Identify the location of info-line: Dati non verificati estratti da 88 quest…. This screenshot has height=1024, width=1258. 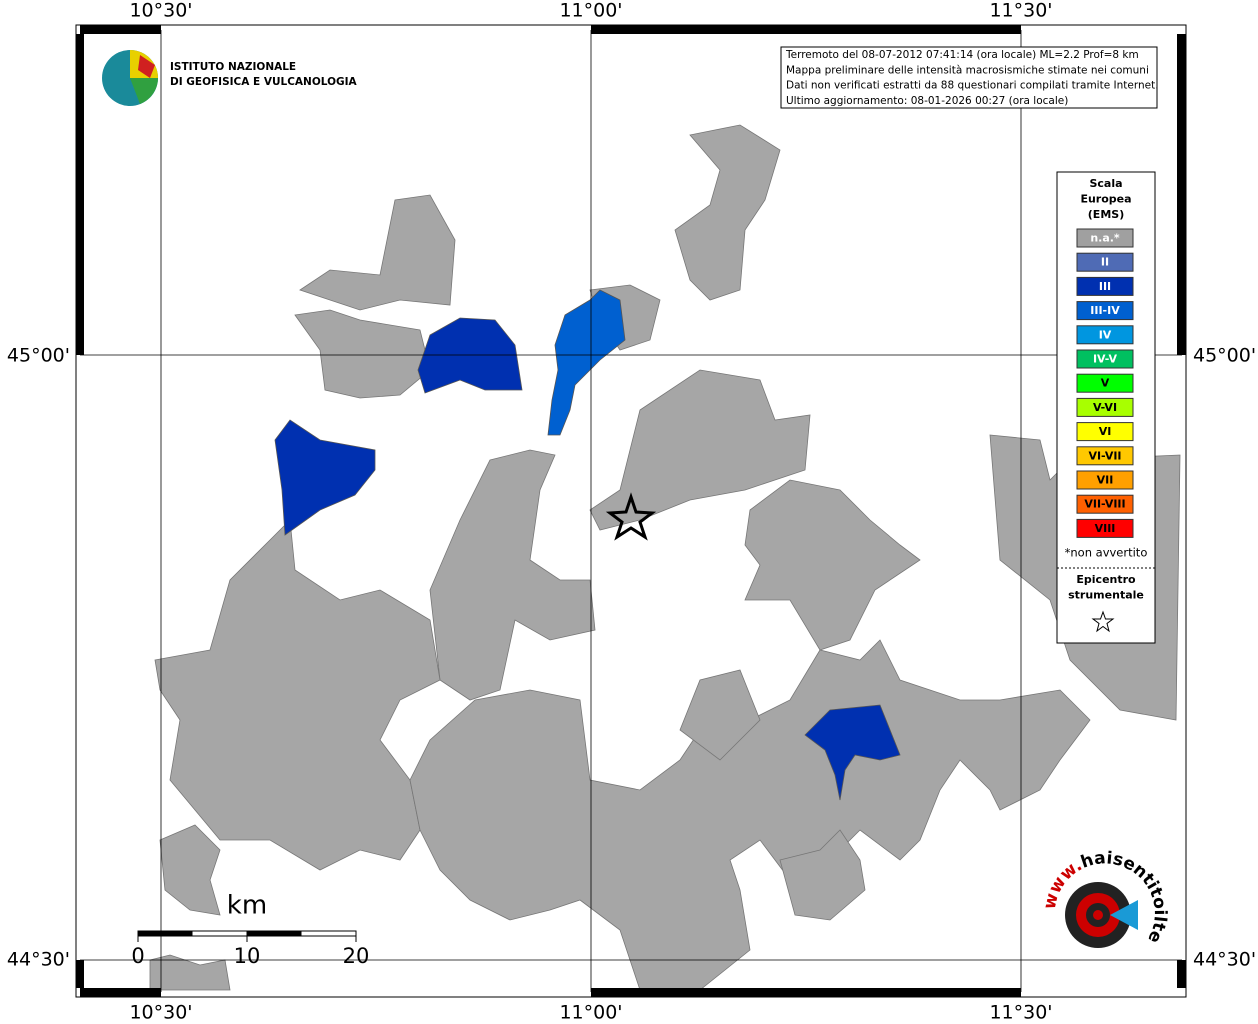
(972, 86).